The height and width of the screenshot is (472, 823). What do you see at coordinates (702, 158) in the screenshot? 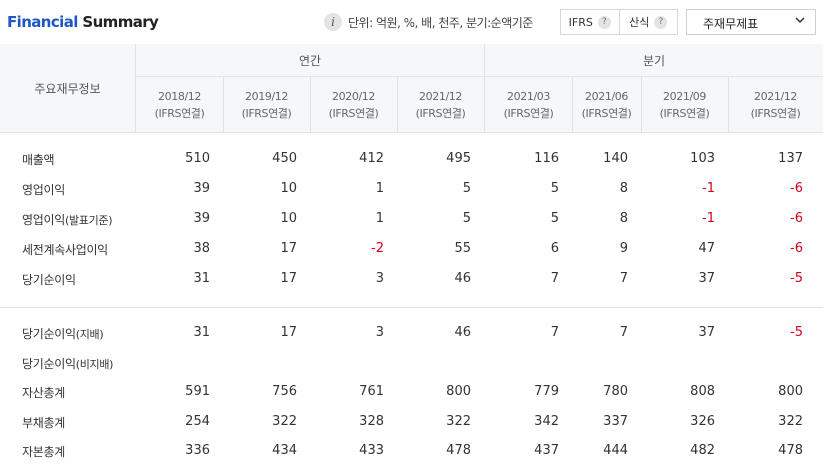
I see `table-cell: 103` at bounding box center [702, 158].